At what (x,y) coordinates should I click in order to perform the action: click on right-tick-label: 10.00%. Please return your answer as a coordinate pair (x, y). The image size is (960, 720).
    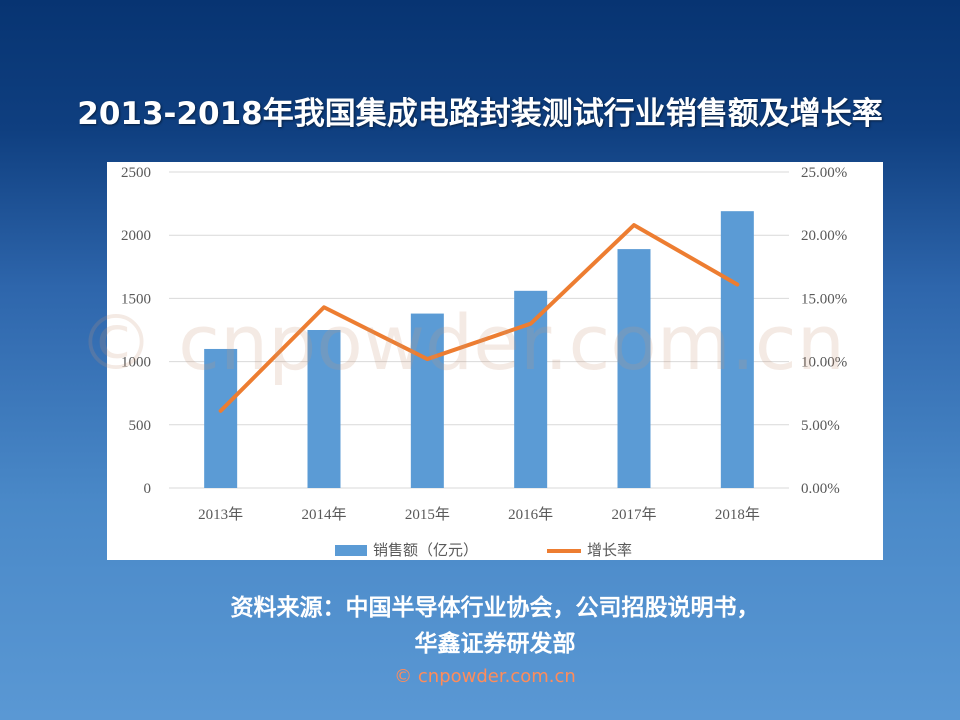
    Looking at the image, I should click on (824, 363).